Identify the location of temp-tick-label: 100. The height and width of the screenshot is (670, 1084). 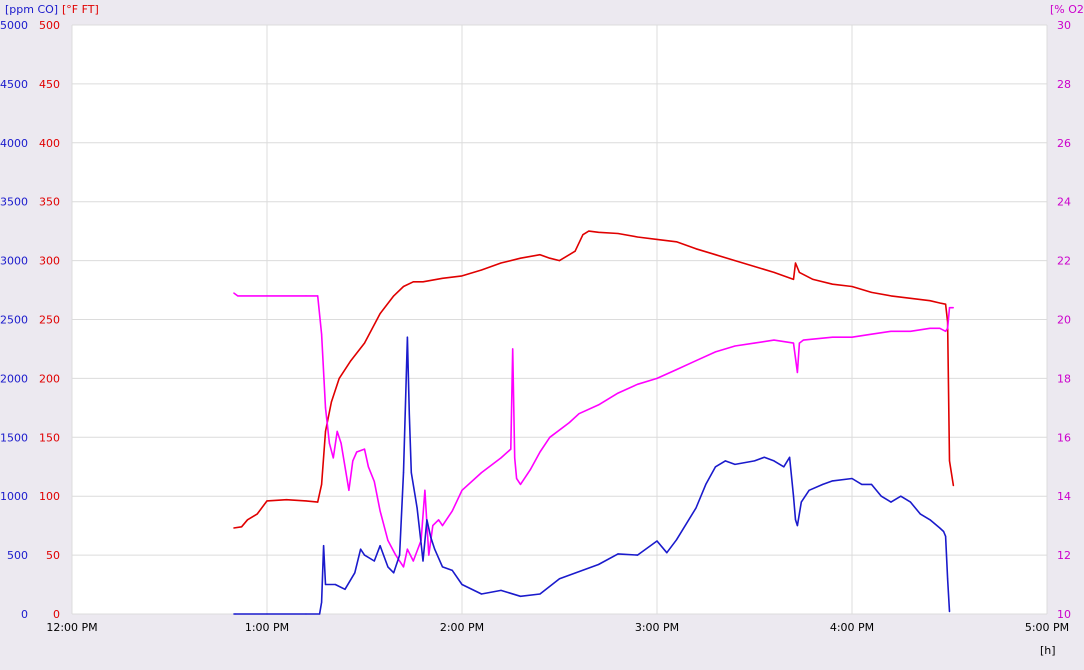
(49, 496).